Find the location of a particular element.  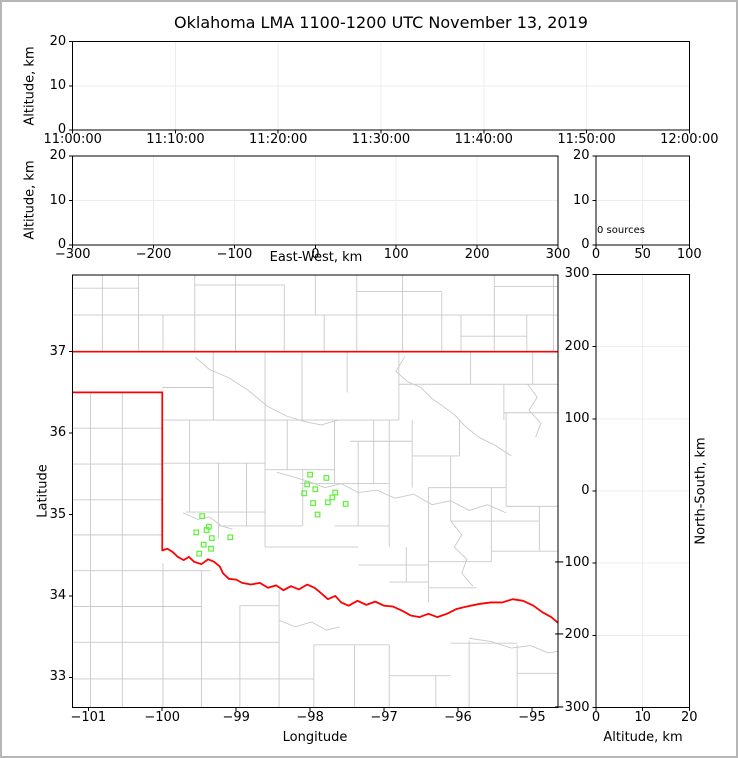

ns_alt-ytick-label: −200 is located at coordinates (571, 635).